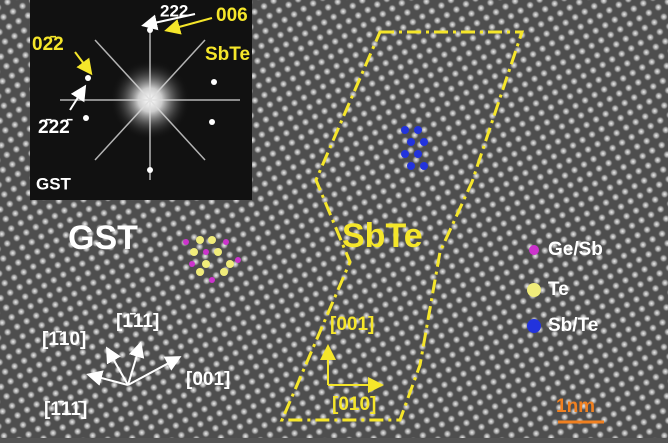 This screenshot has height=443, width=668. Describe the element at coordinates (55, 127) in the screenshot. I see `fft-label: 2̄22̄` at that location.